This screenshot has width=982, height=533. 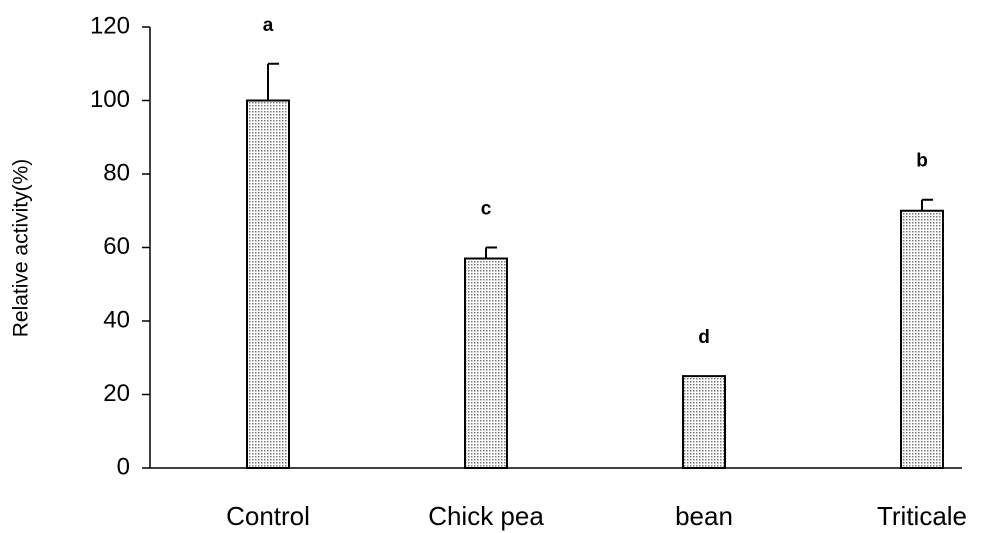 I want to click on y-axis-label: Relative activity(%), so click(x=21, y=248).